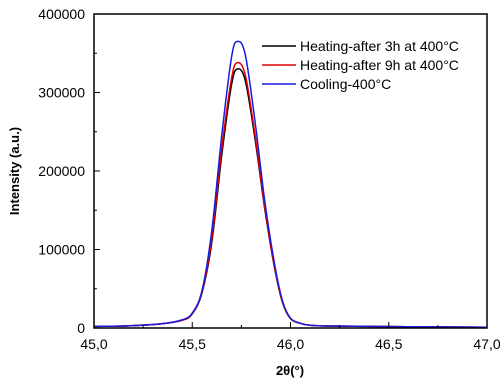 This screenshot has width=501, height=386. I want to click on legend-label: Heating-after 3h at 400°C, so click(379, 46).